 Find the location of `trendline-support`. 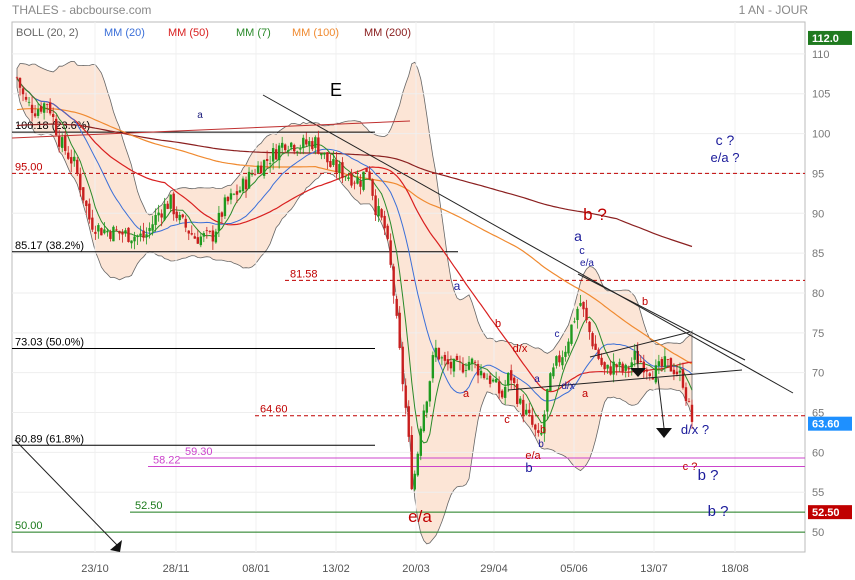

trendline-support is located at coordinates (625, 380).